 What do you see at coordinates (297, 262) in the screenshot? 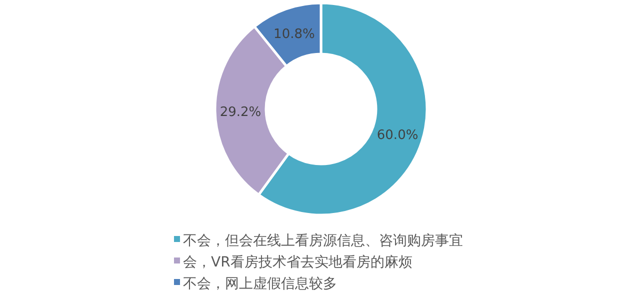
I see `legend-label: 会，VR看房技术省去实地看房的麻烦` at bounding box center [297, 262].